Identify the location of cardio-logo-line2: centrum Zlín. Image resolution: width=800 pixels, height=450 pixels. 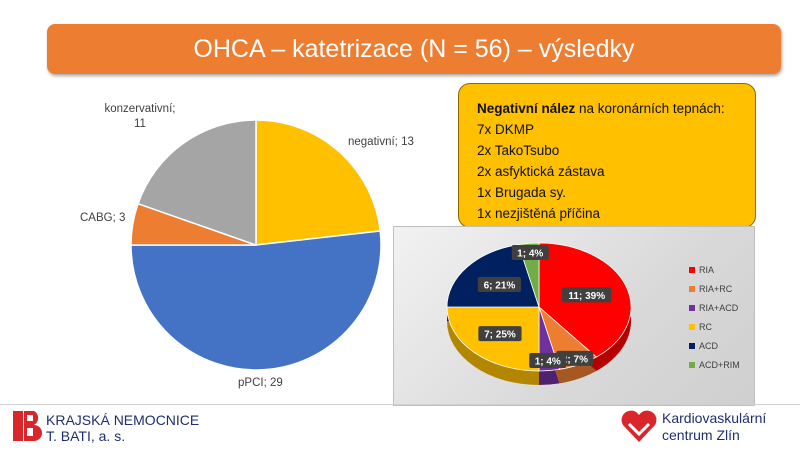
(701, 435).